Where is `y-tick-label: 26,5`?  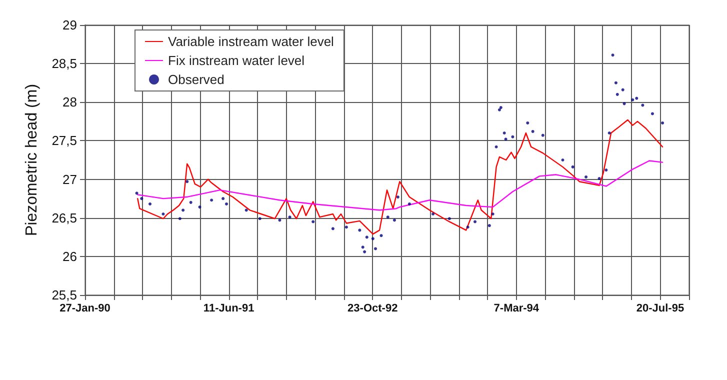
y-tick-label: 26,5 is located at coordinates (64, 218).